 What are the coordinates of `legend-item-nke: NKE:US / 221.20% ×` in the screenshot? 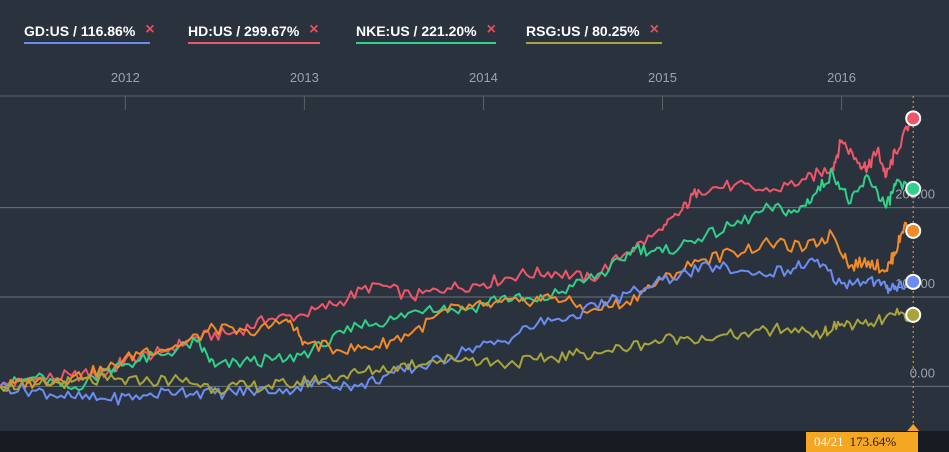 It's located at (424, 31).